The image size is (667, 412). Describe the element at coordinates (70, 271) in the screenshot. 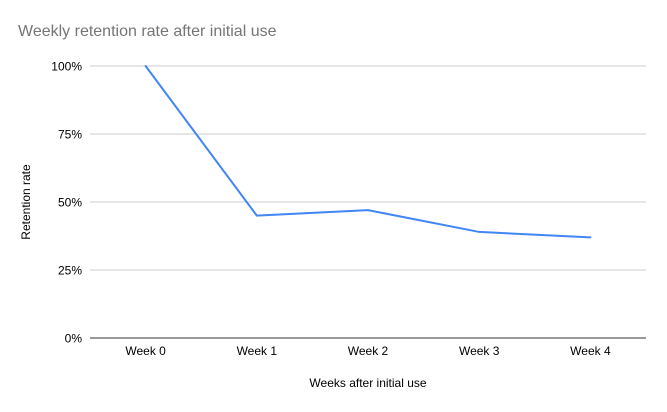

I see `y-tick-label: 25%` at that location.